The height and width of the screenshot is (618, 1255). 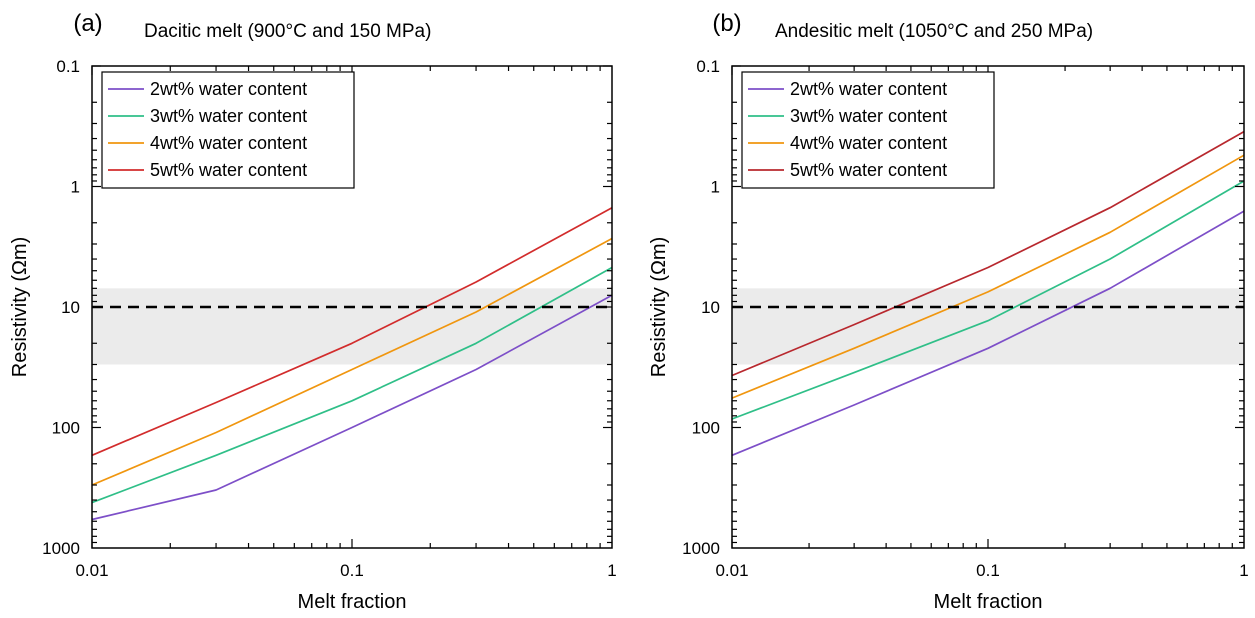 What do you see at coordinates (726, 23) in the screenshot?
I see `panel-label: (b)` at bounding box center [726, 23].